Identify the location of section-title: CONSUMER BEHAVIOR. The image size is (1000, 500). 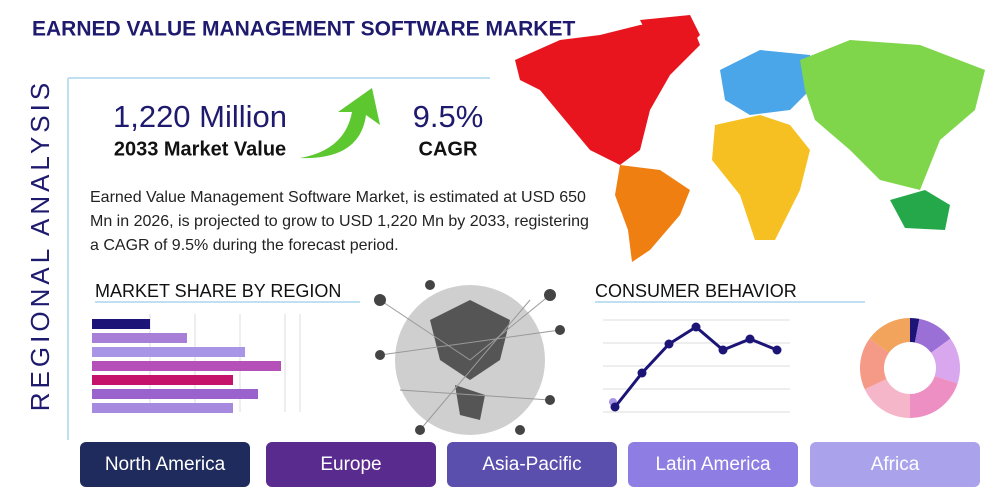
(696, 291).